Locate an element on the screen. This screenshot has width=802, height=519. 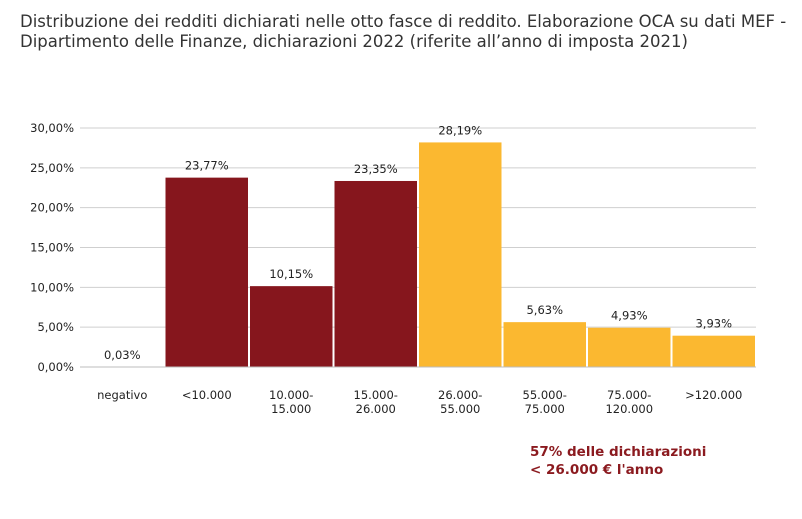
y-tick-label: 30,00% is located at coordinates (52, 128).